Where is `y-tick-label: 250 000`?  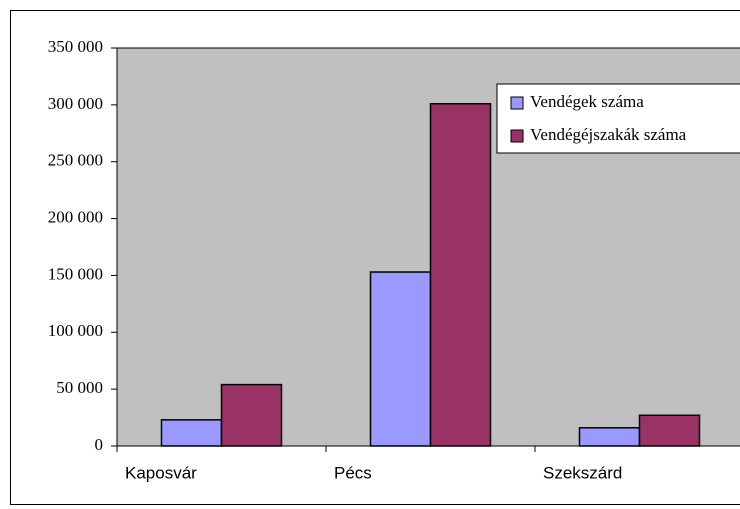 y-tick-label: 250 000 is located at coordinates (75, 160).